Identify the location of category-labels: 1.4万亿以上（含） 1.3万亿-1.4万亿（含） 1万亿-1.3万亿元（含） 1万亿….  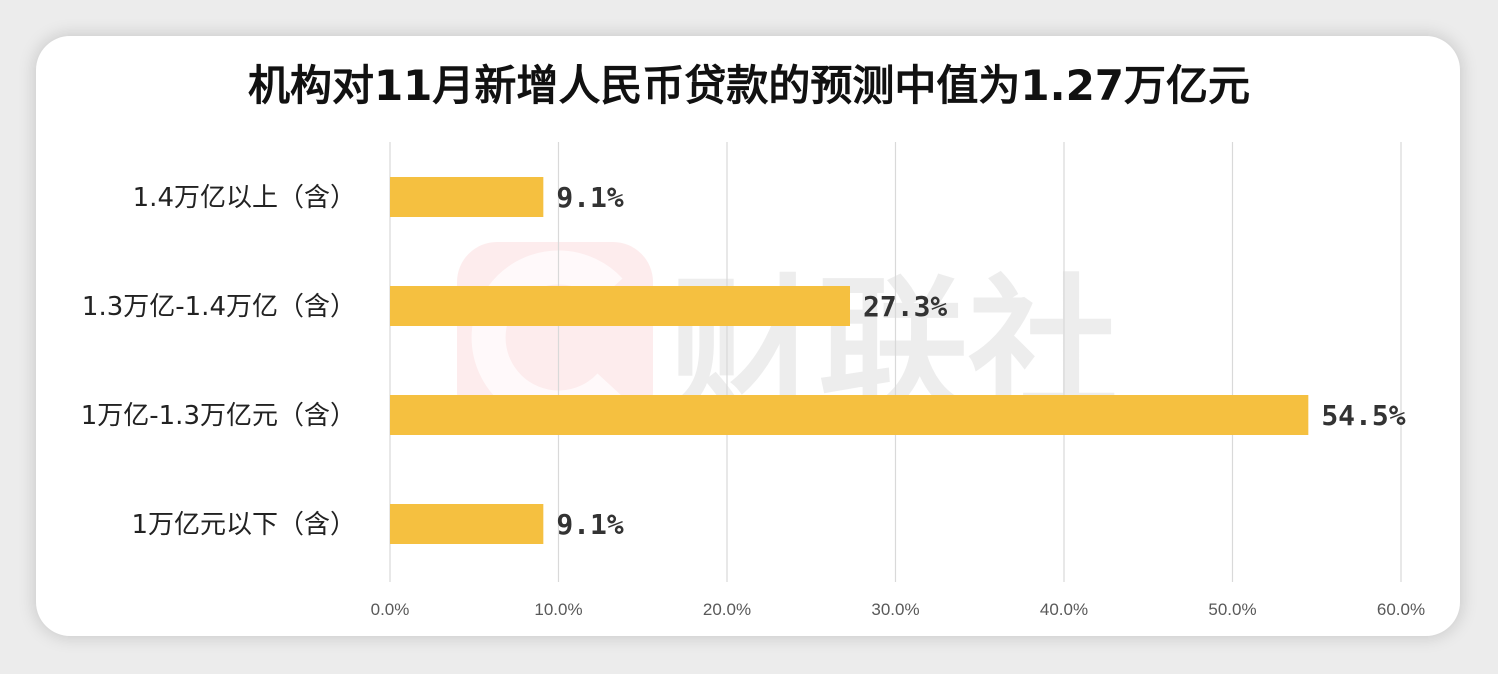
(218, 361).